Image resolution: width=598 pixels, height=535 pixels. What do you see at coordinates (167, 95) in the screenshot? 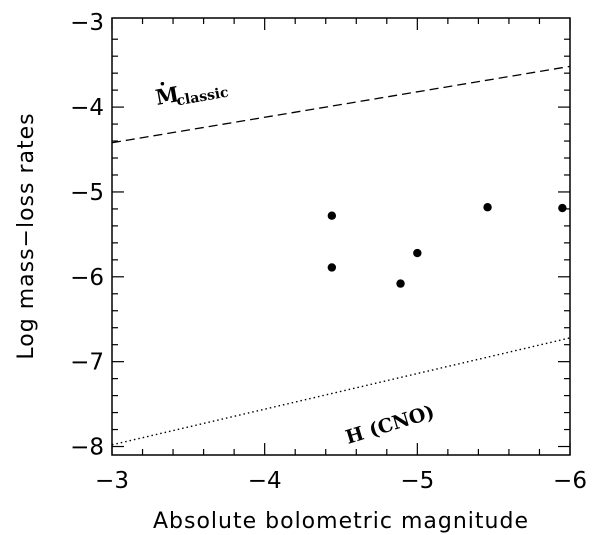
I see `annotation-m: M` at bounding box center [167, 95].